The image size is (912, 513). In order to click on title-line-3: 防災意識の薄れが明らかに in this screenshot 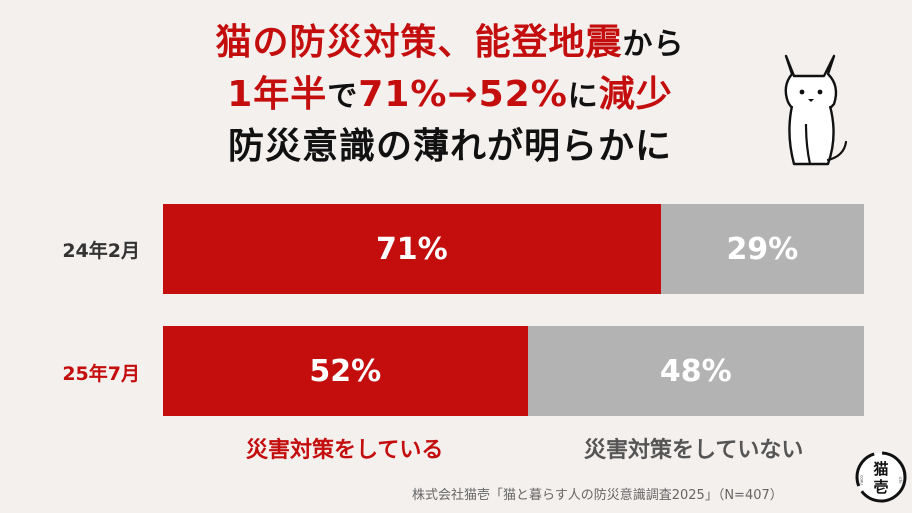, I will do `click(449, 146)`.